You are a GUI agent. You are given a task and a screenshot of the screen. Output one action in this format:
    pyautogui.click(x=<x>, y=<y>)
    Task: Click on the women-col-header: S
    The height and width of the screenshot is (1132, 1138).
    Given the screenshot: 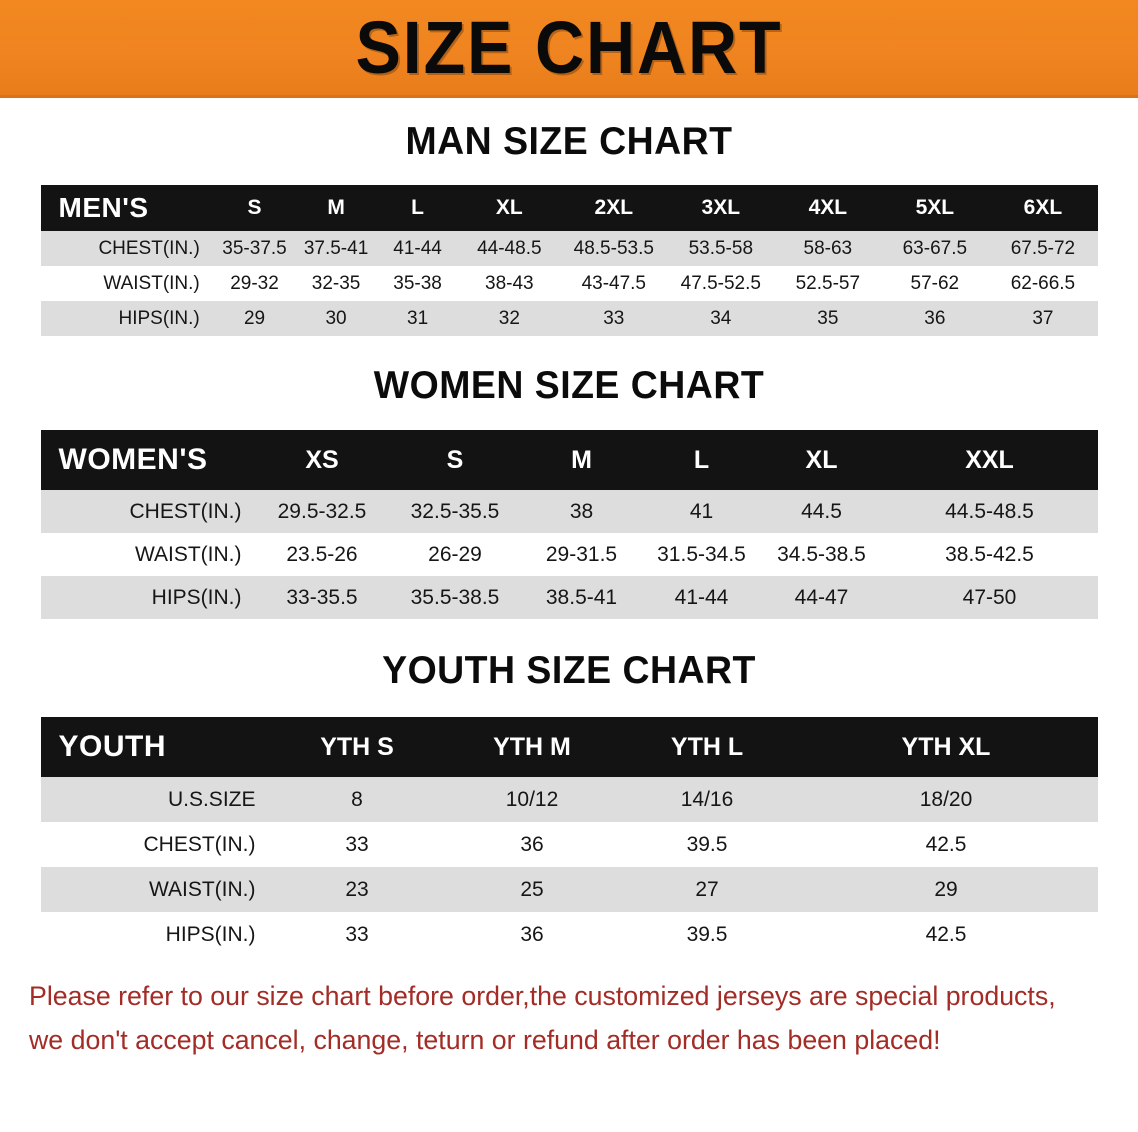 What is the action you would take?
    pyautogui.click(x=455, y=460)
    